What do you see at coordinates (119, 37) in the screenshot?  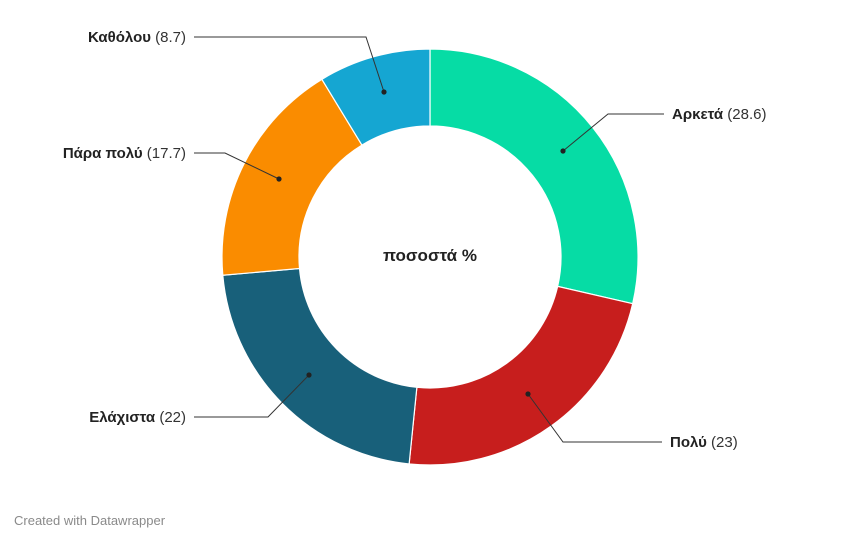 I see `slice-label-name-4: Καθόλου` at bounding box center [119, 37].